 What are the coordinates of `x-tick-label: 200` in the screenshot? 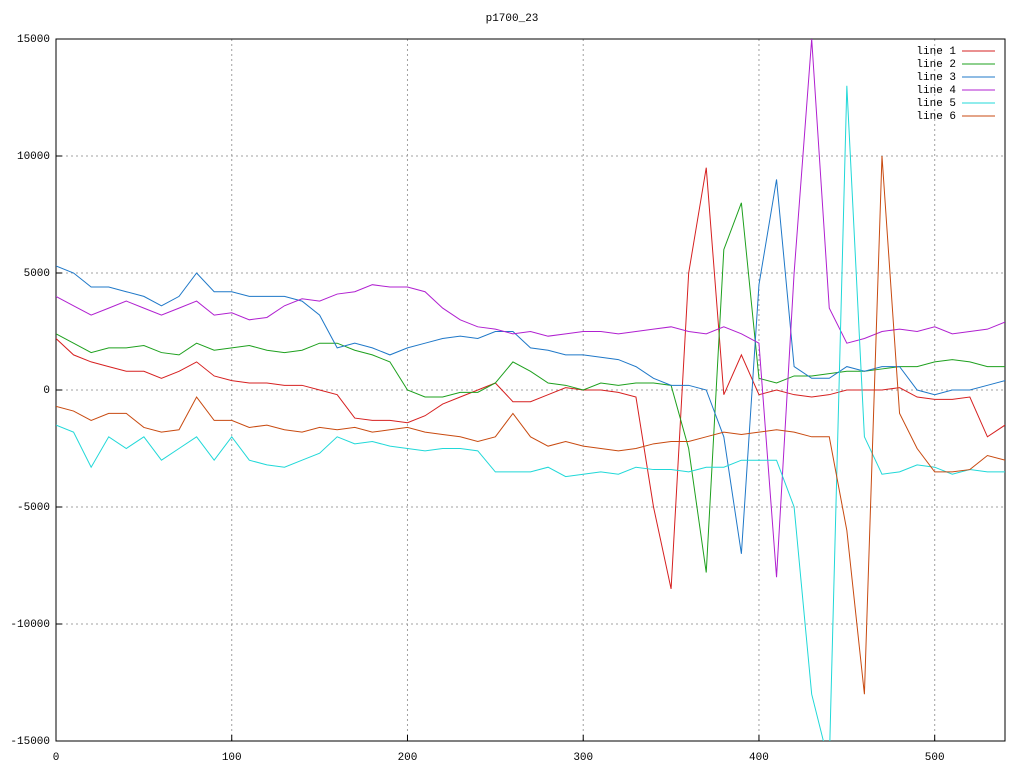 It's located at (408, 758).